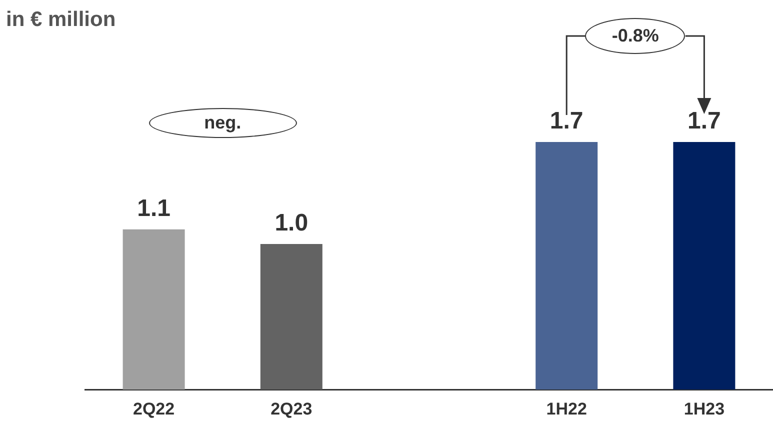 Image resolution: width=773 pixels, height=434 pixels. I want to click on x-tick-label: 2Q23, so click(291, 408).